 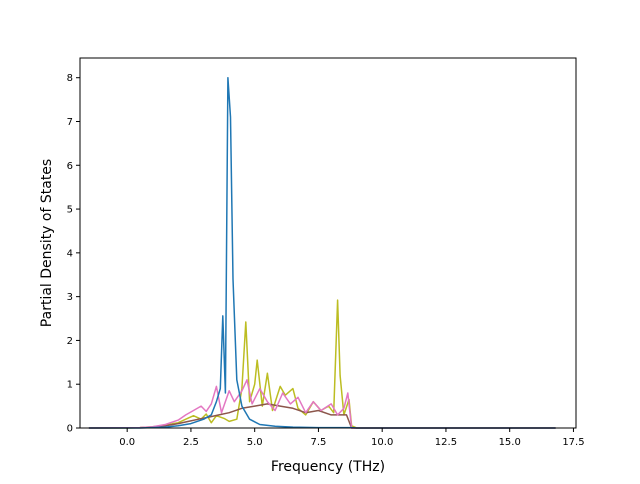 I want to click on y-tick-label: 5, so click(x=70, y=210).